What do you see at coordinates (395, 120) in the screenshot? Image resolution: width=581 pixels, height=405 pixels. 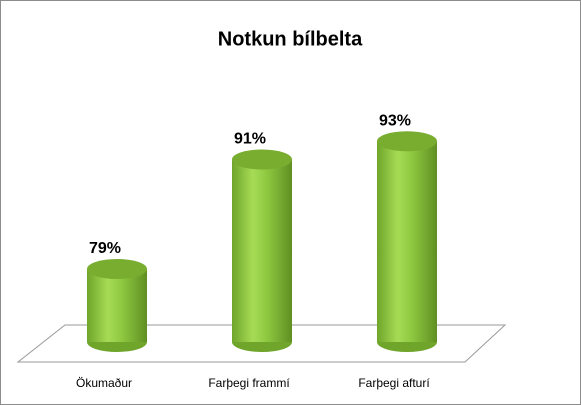 I see `value-label: 93%` at bounding box center [395, 120].